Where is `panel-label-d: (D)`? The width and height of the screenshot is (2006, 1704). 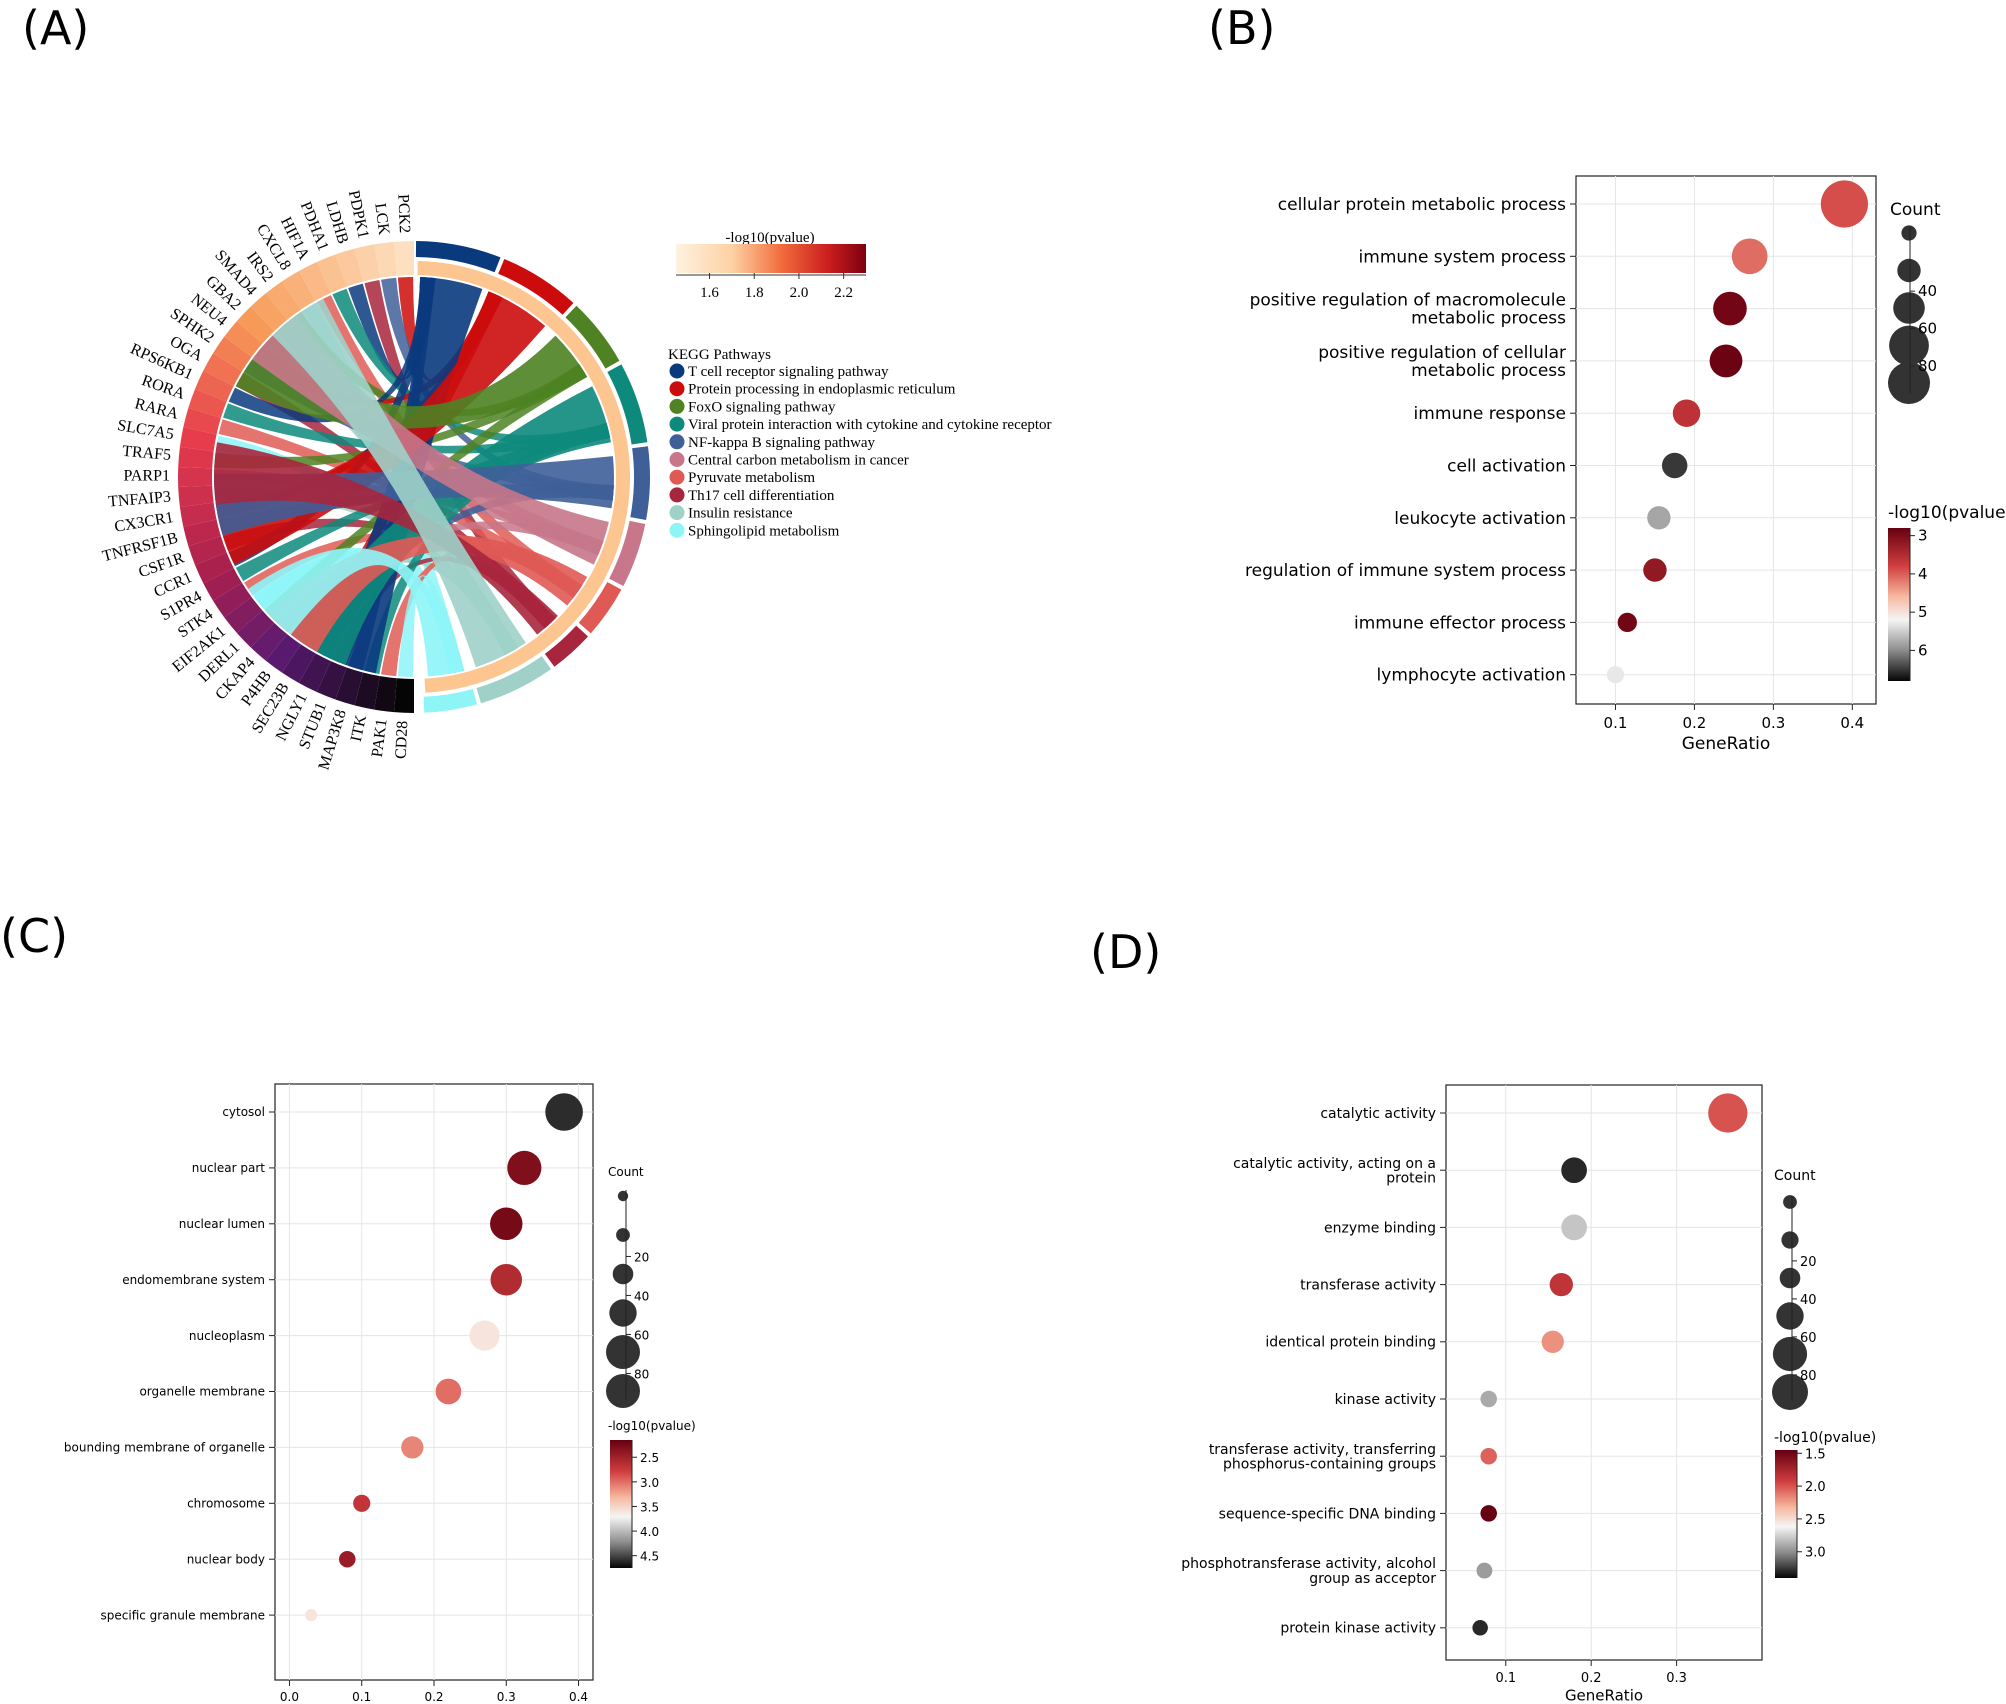 panel-label-d: (D) is located at coordinates (1125, 952).